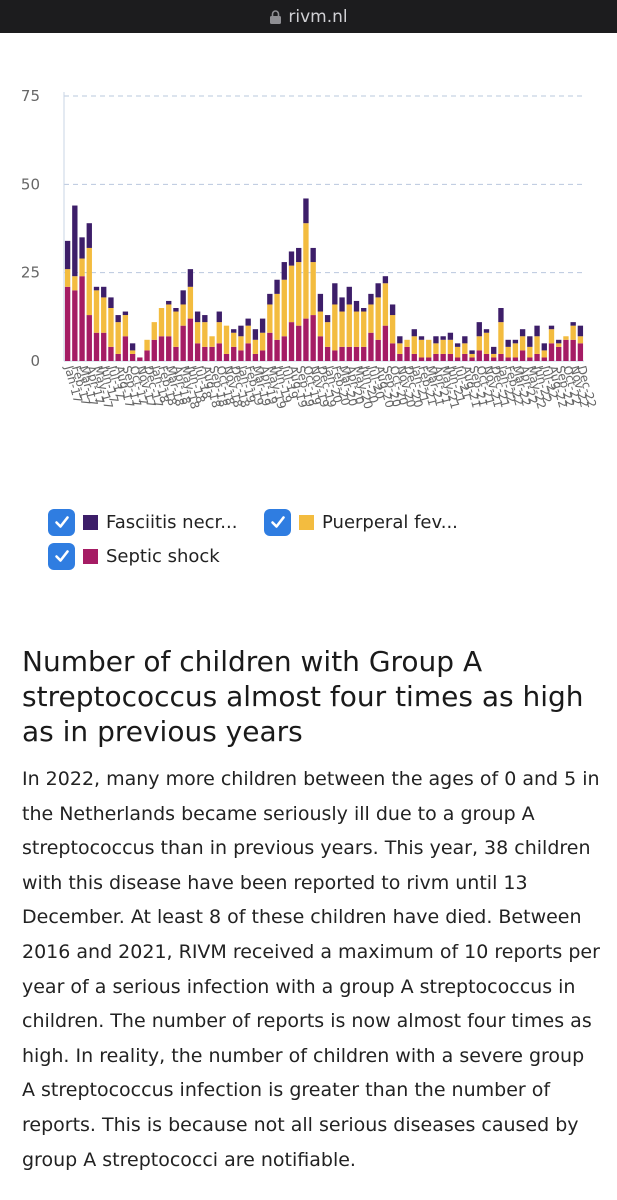  Describe the element at coordinates (134, 556) in the screenshot. I see `legend-item-septic: Septic shock` at that location.